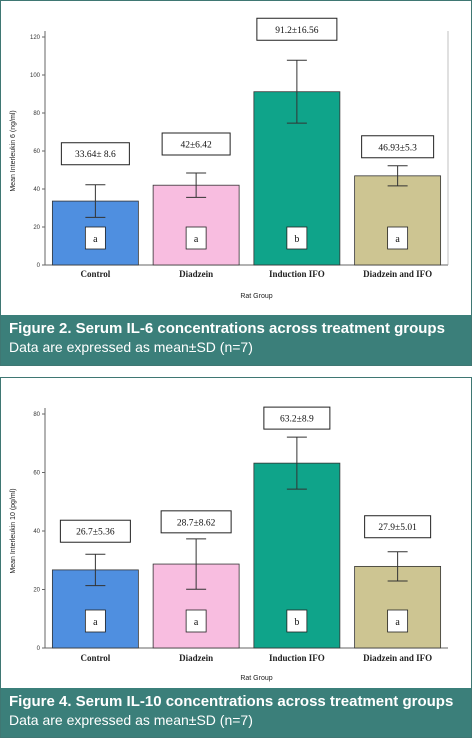 Image resolution: width=474 pixels, height=739 pixels. What do you see at coordinates (35, 76) in the screenshot?
I see `y-tick-label: 100` at bounding box center [35, 76].